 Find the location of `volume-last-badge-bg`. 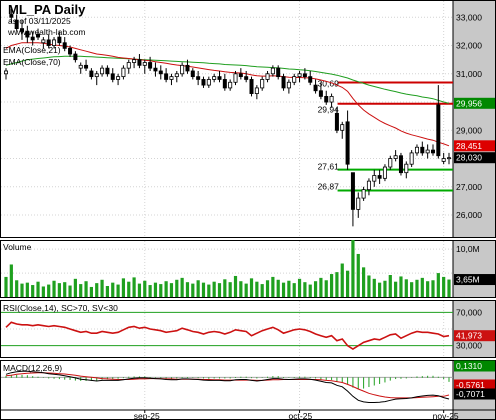

volume-last-badge-bg is located at coordinates (474, 280).